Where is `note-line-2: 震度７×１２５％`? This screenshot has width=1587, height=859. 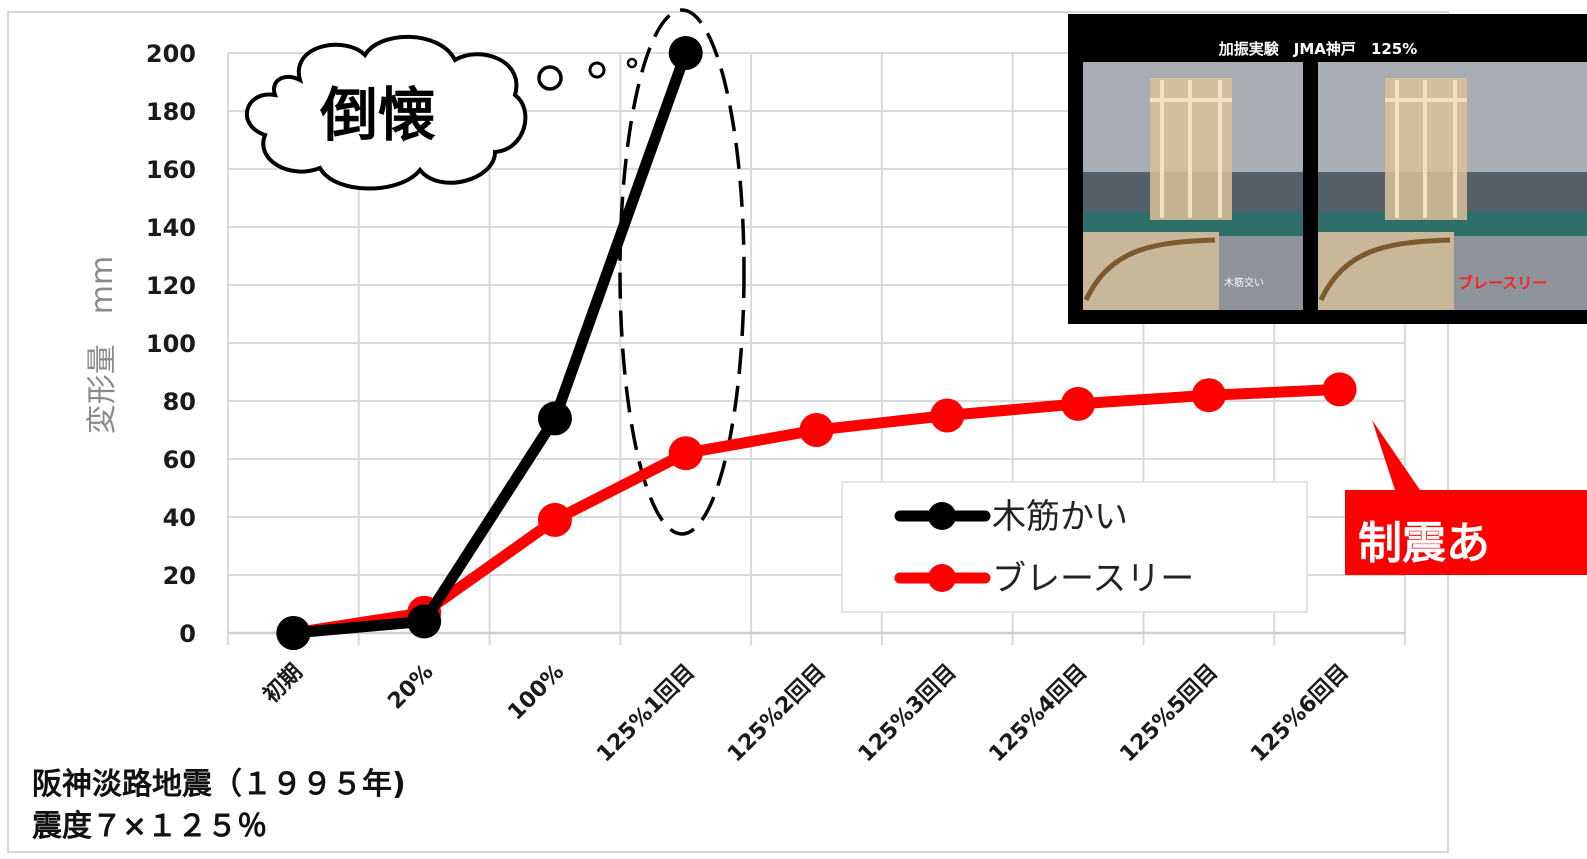
note-line-2: 震度７×１２５％ is located at coordinates (149, 826).